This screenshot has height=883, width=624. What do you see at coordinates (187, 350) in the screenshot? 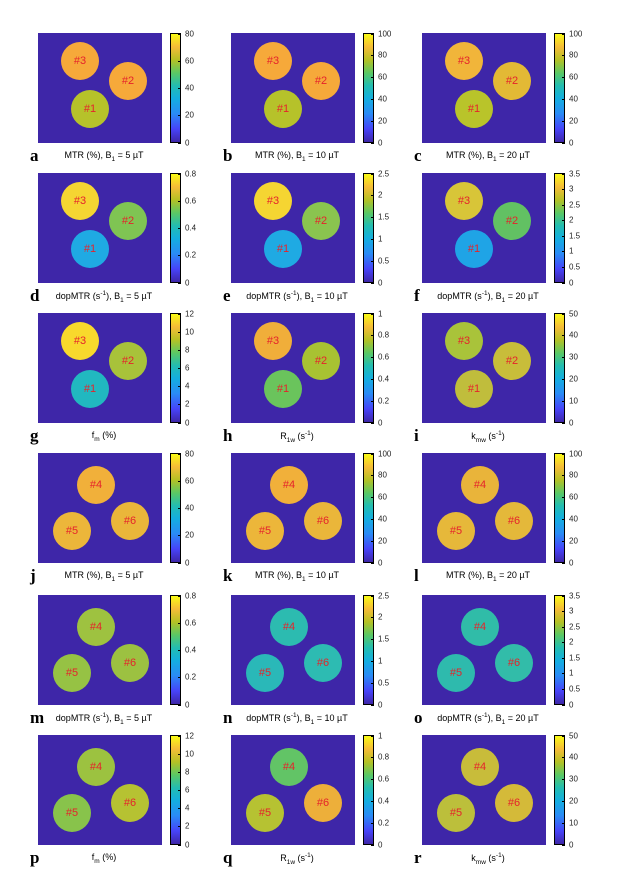
I see `colorbar-tick-label: 8` at bounding box center [187, 350].